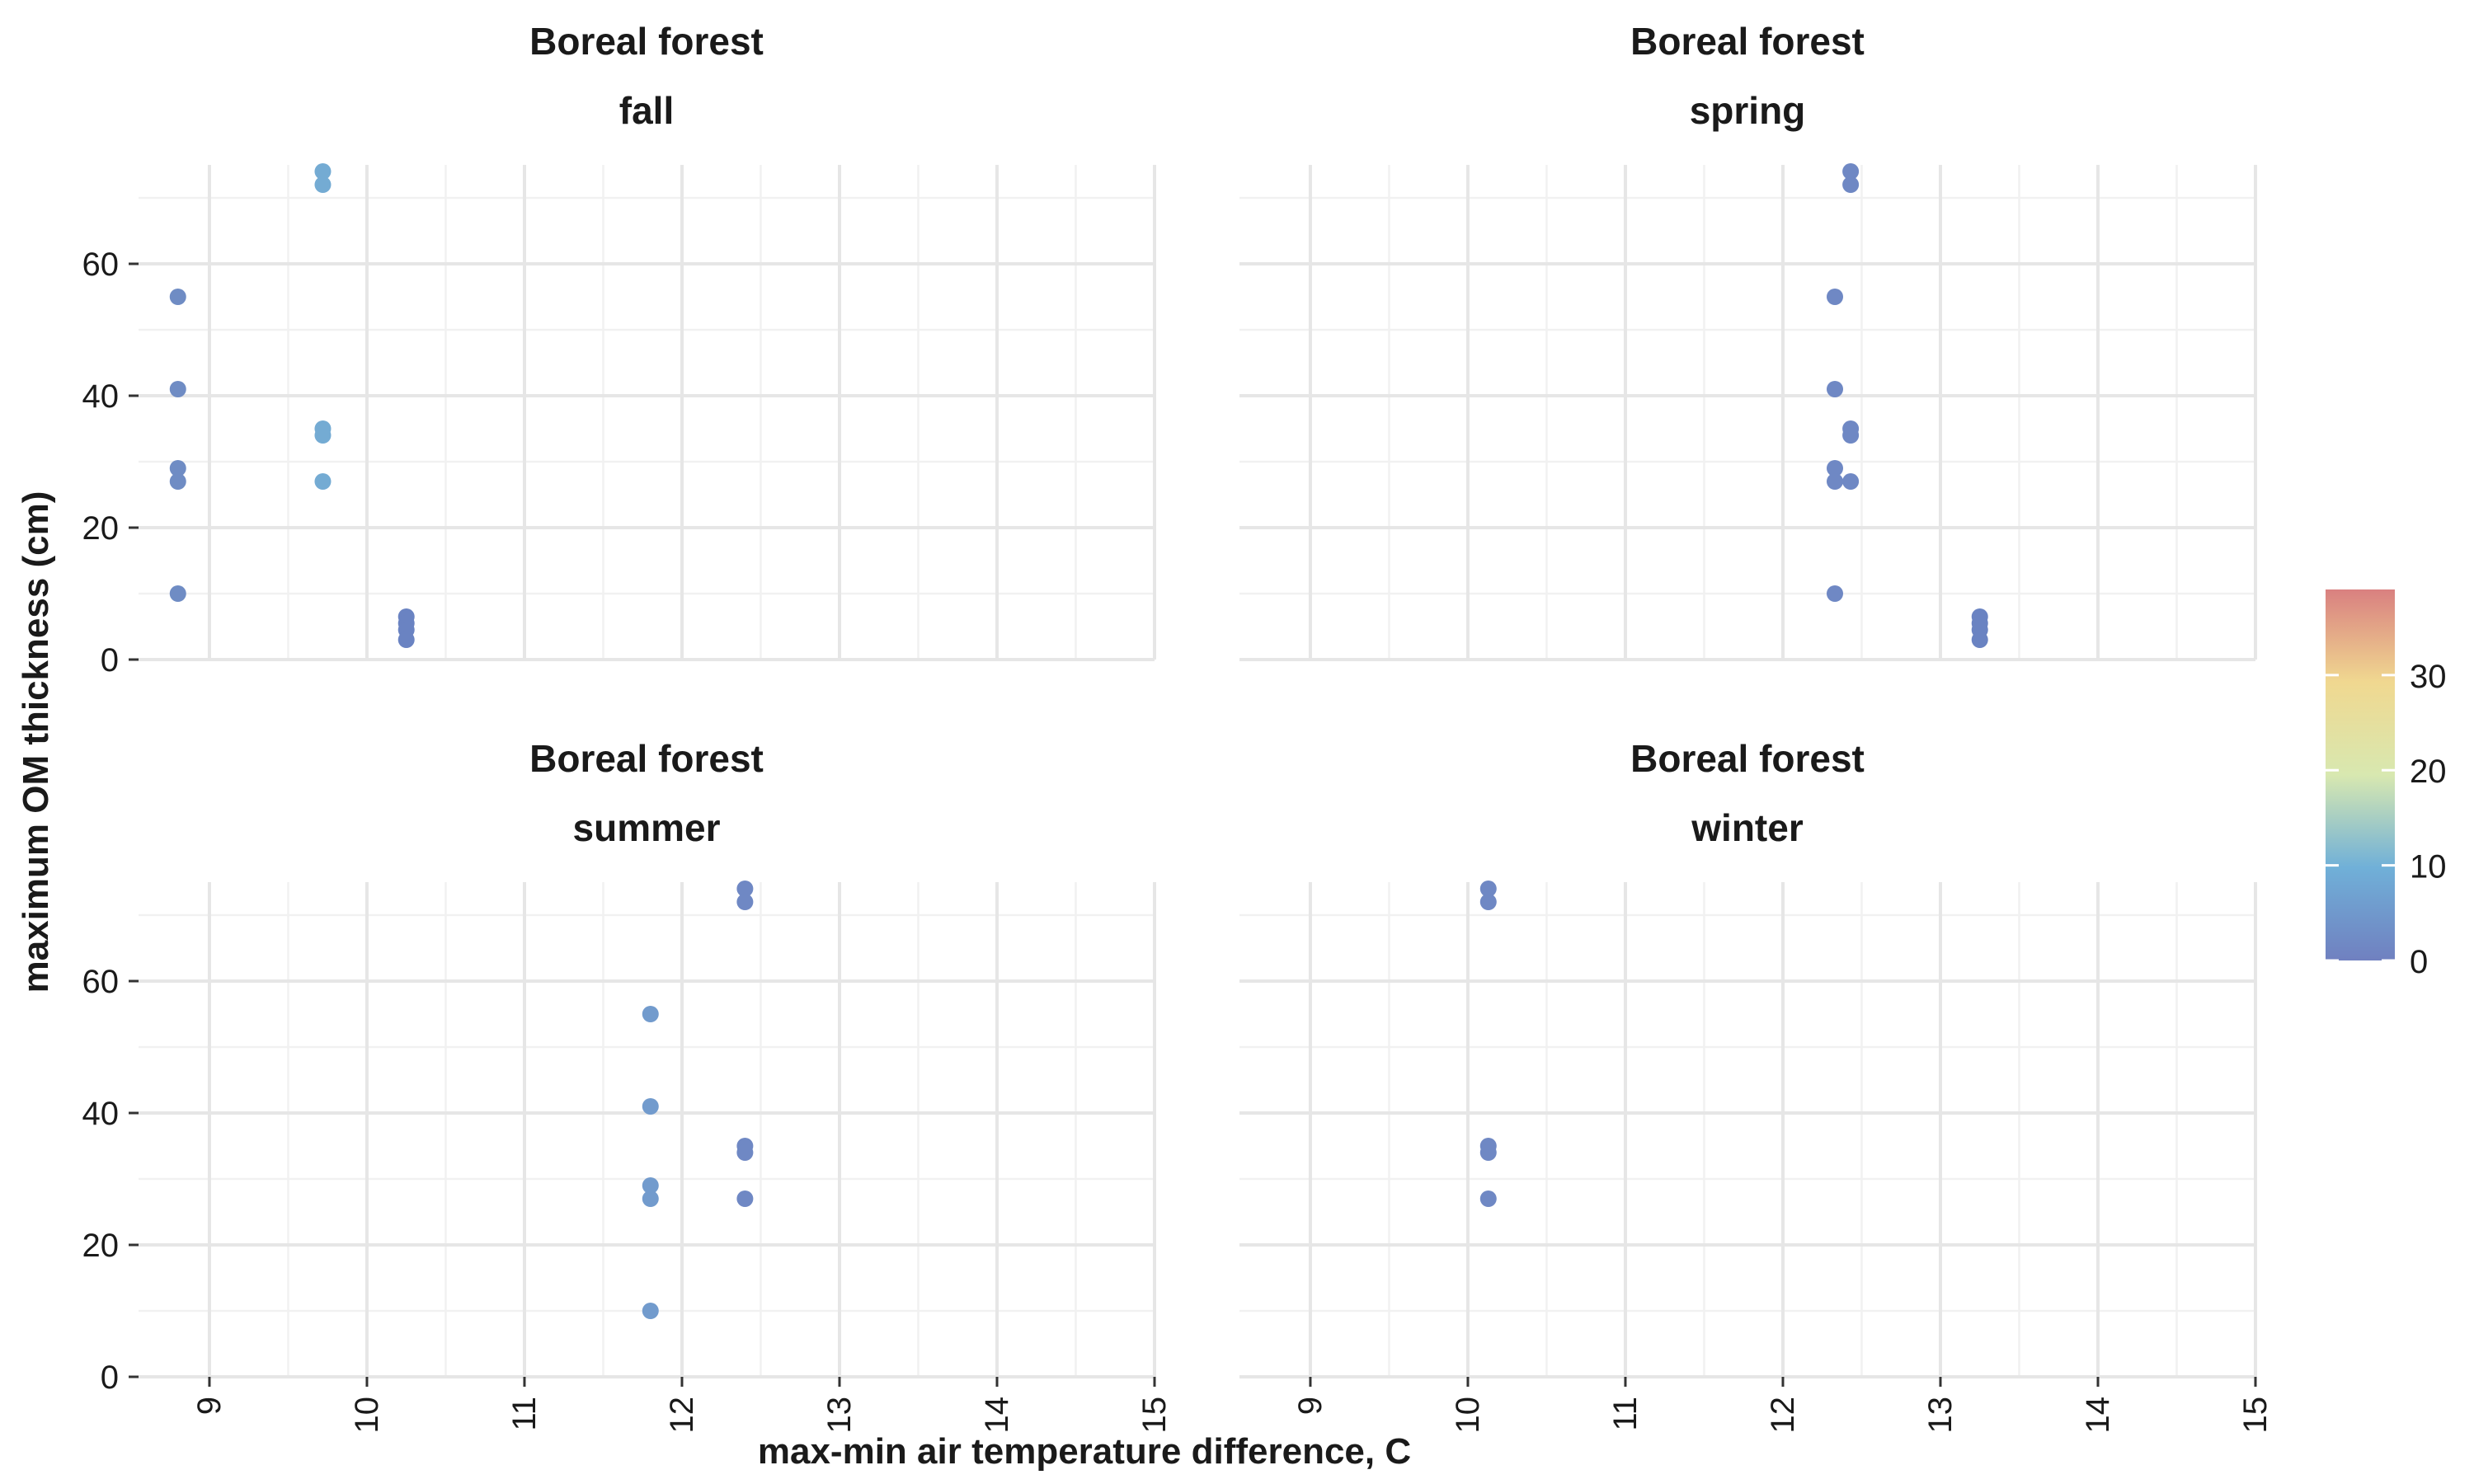 The width and height of the screenshot is (2474, 1484). Describe the element at coordinates (2419, 962) in the screenshot. I see `colorbar-tick-label: 0` at that location.